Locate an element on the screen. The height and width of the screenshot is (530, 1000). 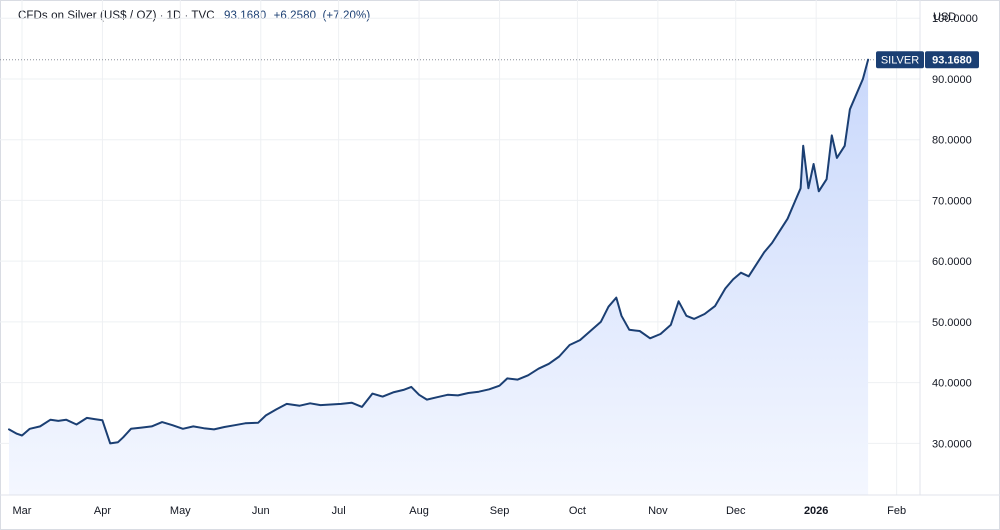
y-tick-label: 40.0000 is located at coordinates (952, 384).